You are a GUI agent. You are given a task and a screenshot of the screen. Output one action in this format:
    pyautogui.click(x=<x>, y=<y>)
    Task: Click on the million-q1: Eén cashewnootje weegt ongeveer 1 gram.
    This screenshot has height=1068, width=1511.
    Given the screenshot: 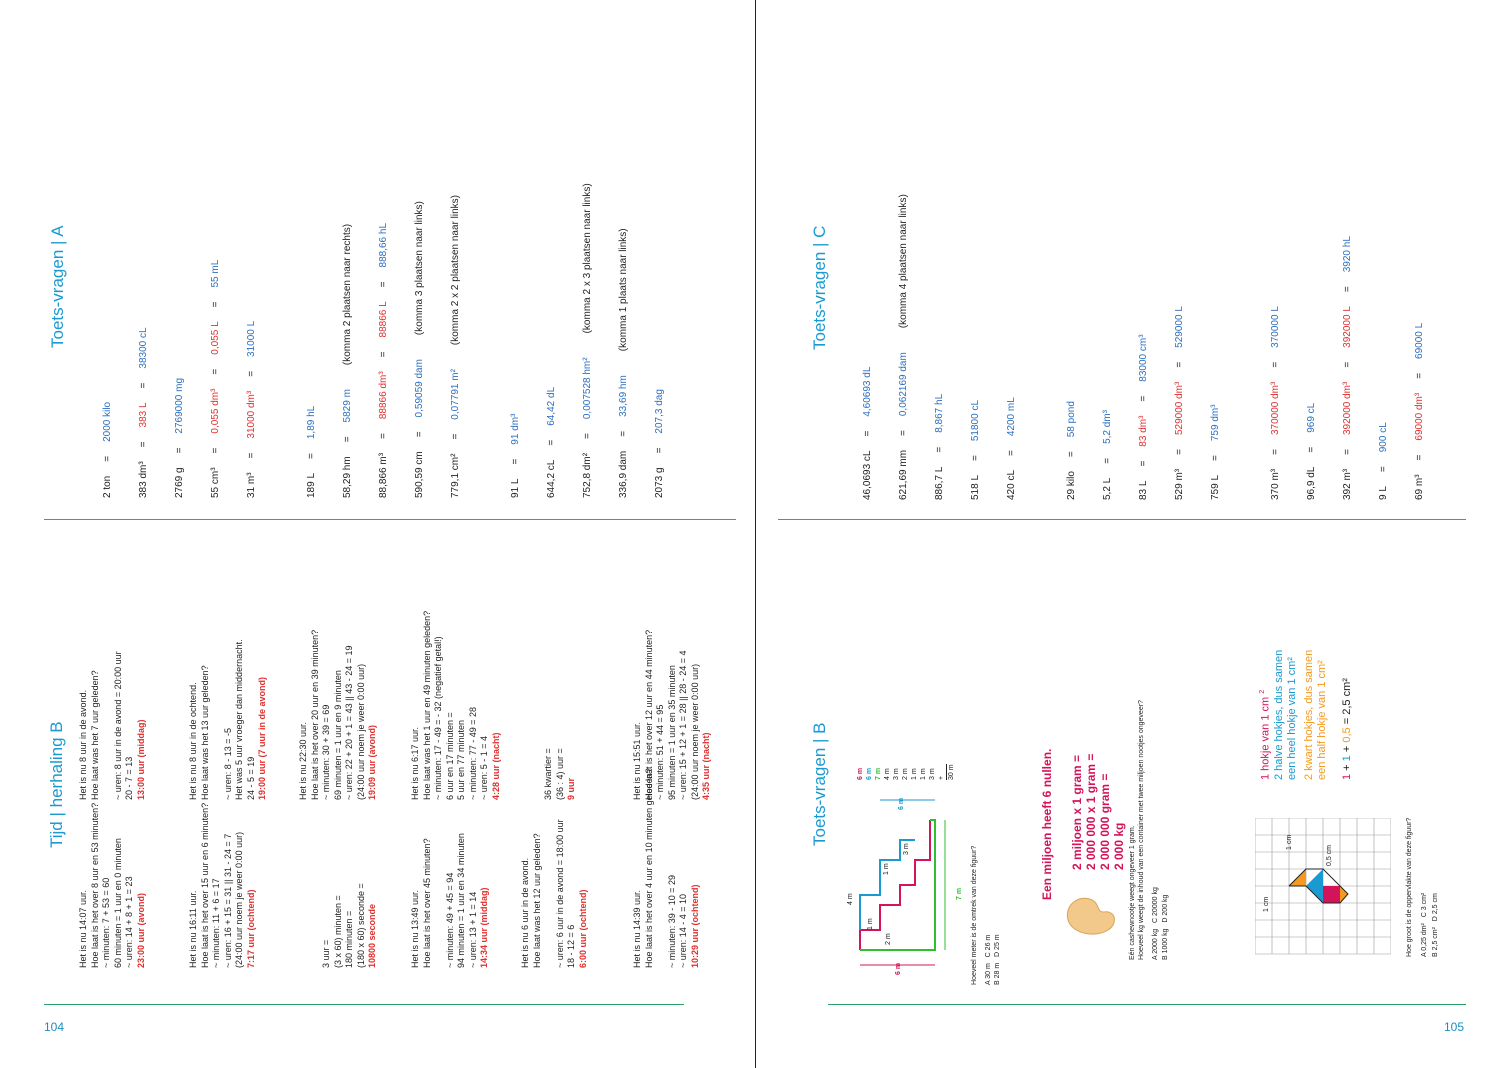 What is the action you would take?
    pyautogui.click(x=1132, y=892)
    